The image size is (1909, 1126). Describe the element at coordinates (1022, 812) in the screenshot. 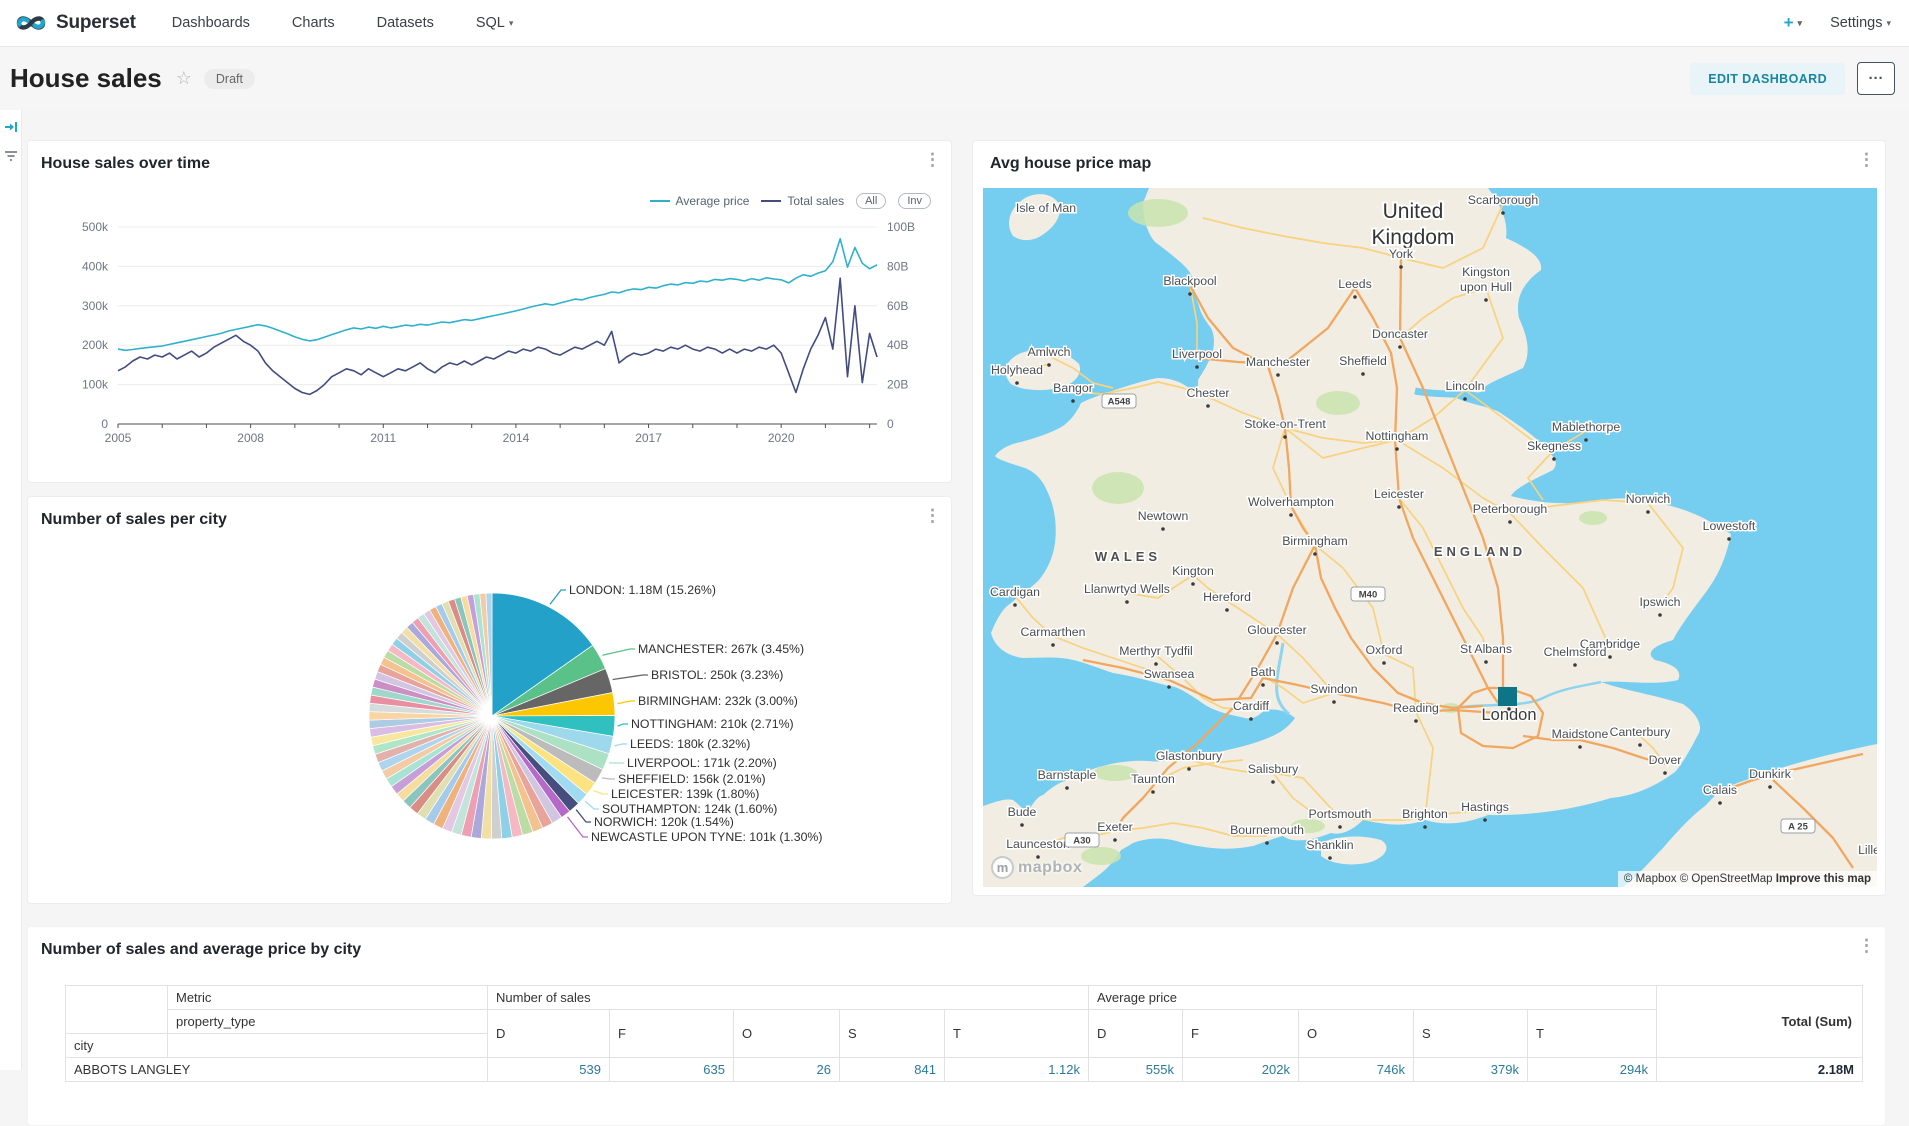

I see `map-label-bude: Bude` at that location.